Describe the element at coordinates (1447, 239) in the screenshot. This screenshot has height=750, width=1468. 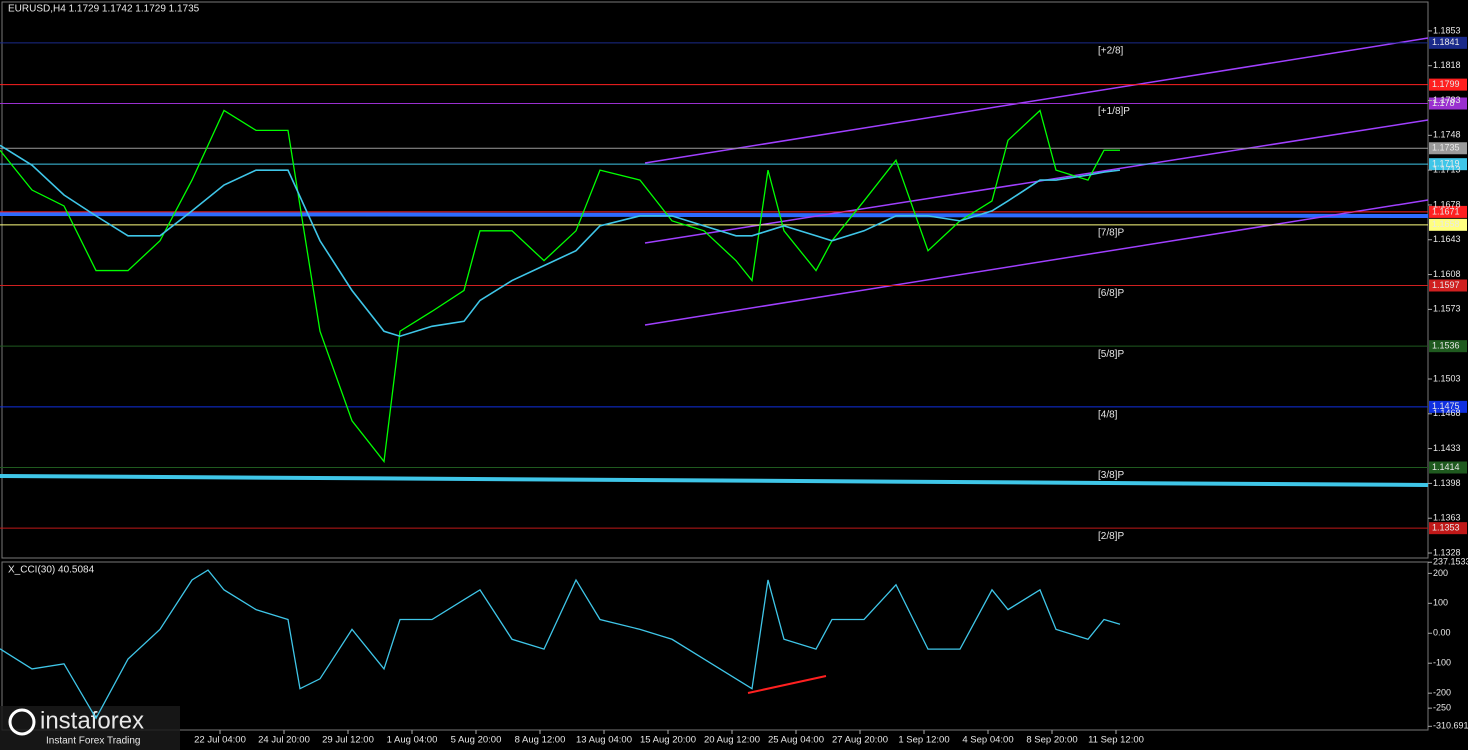
I see `y-tick-label: 1.1643` at that location.